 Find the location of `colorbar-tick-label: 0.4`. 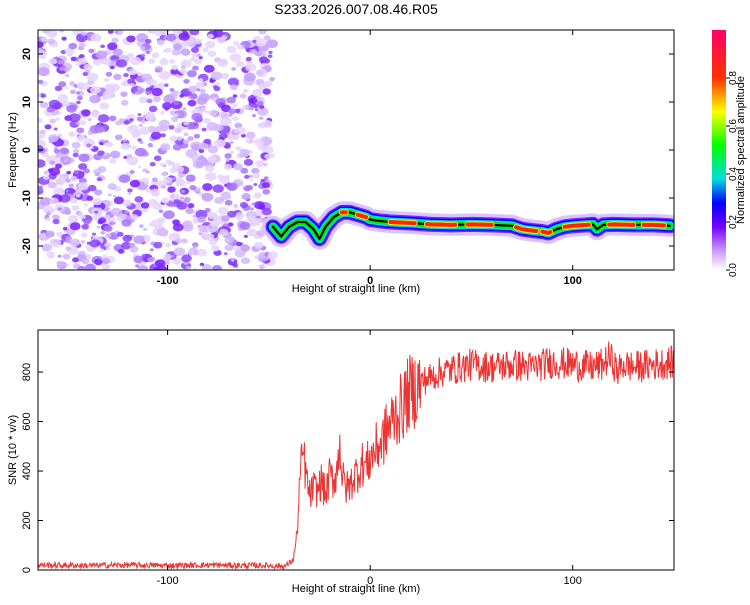

colorbar-tick-label: 0.4 is located at coordinates (733, 174).